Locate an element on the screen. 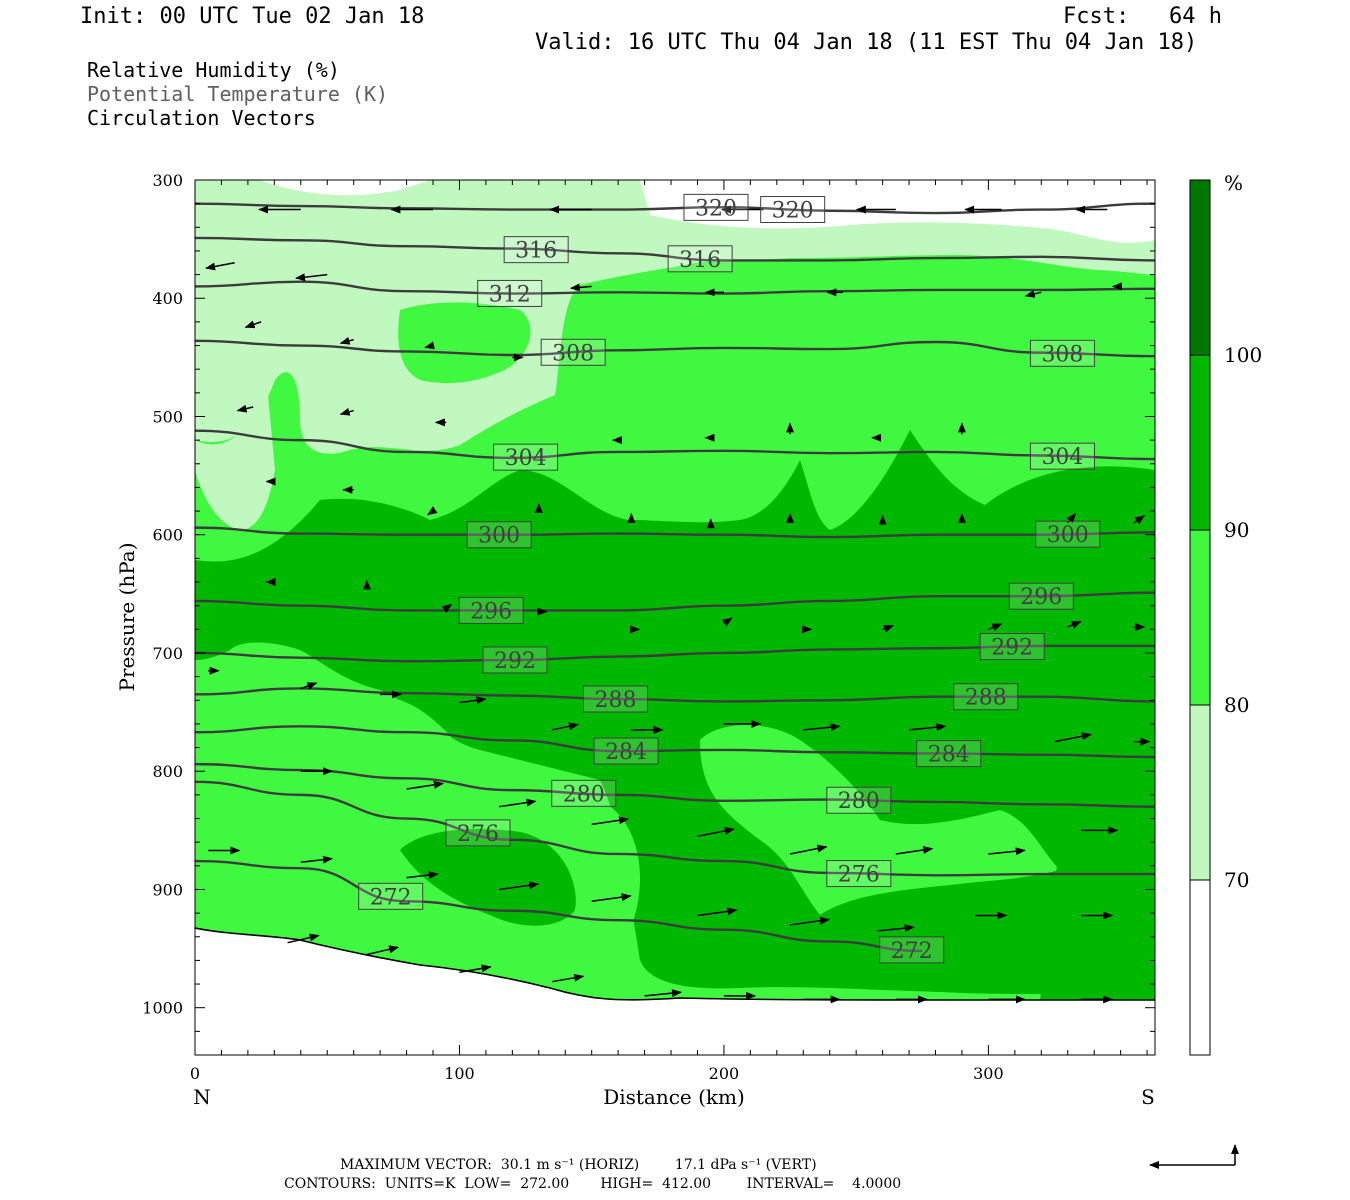 This screenshot has height=1200, width=1350. isentrope-label: 312 is located at coordinates (510, 294).